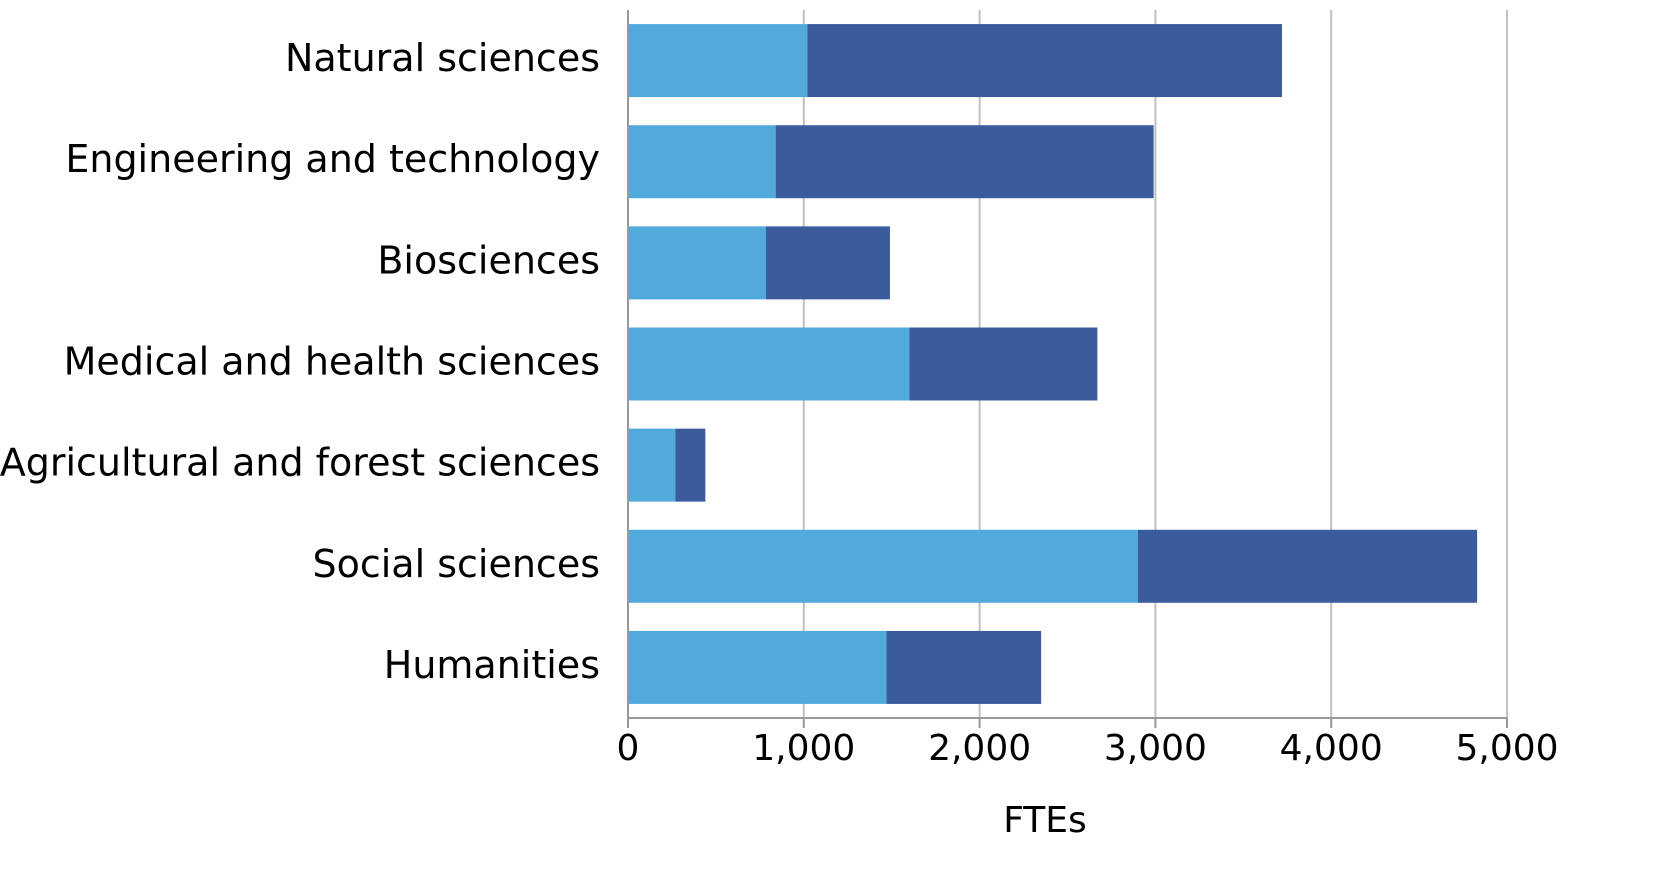 The image size is (1665, 889). Describe the element at coordinates (1331, 748) in the screenshot. I see `x-tick-label: 4,000` at that location.